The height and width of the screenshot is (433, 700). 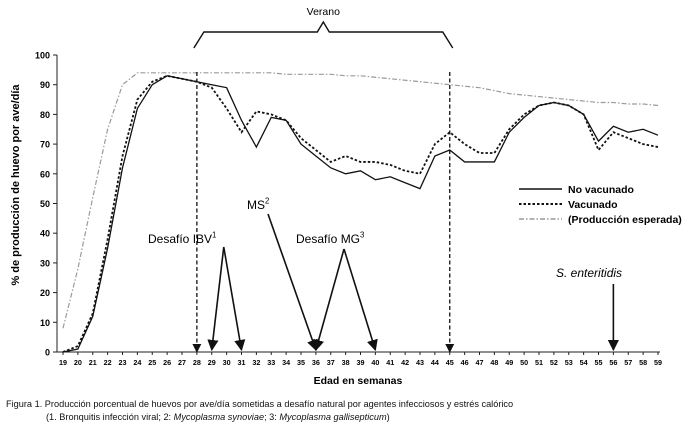 I want to click on y-tick-label: 30, so click(x=45, y=263).